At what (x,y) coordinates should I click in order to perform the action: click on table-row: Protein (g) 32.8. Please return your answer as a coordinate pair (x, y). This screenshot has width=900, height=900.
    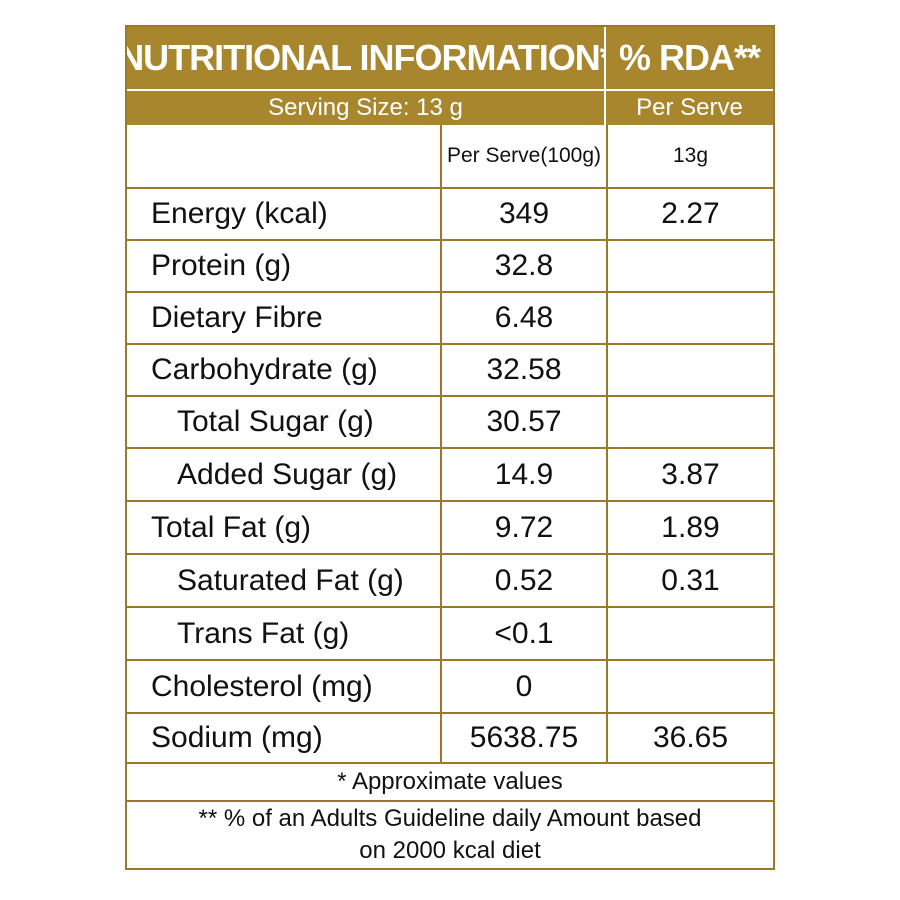
    Looking at the image, I should click on (450, 267).